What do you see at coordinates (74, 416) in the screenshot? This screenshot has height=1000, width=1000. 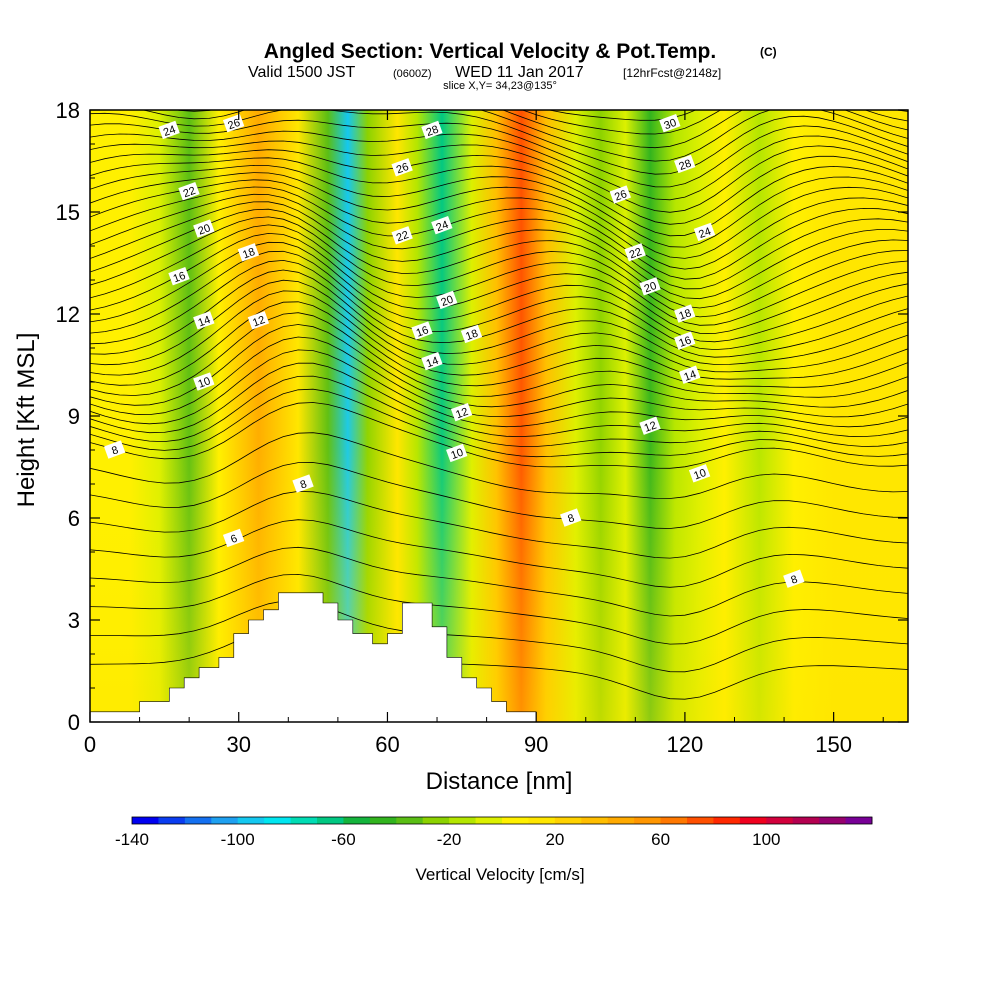 I see `y-tick-label: 9` at bounding box center [74, 416].